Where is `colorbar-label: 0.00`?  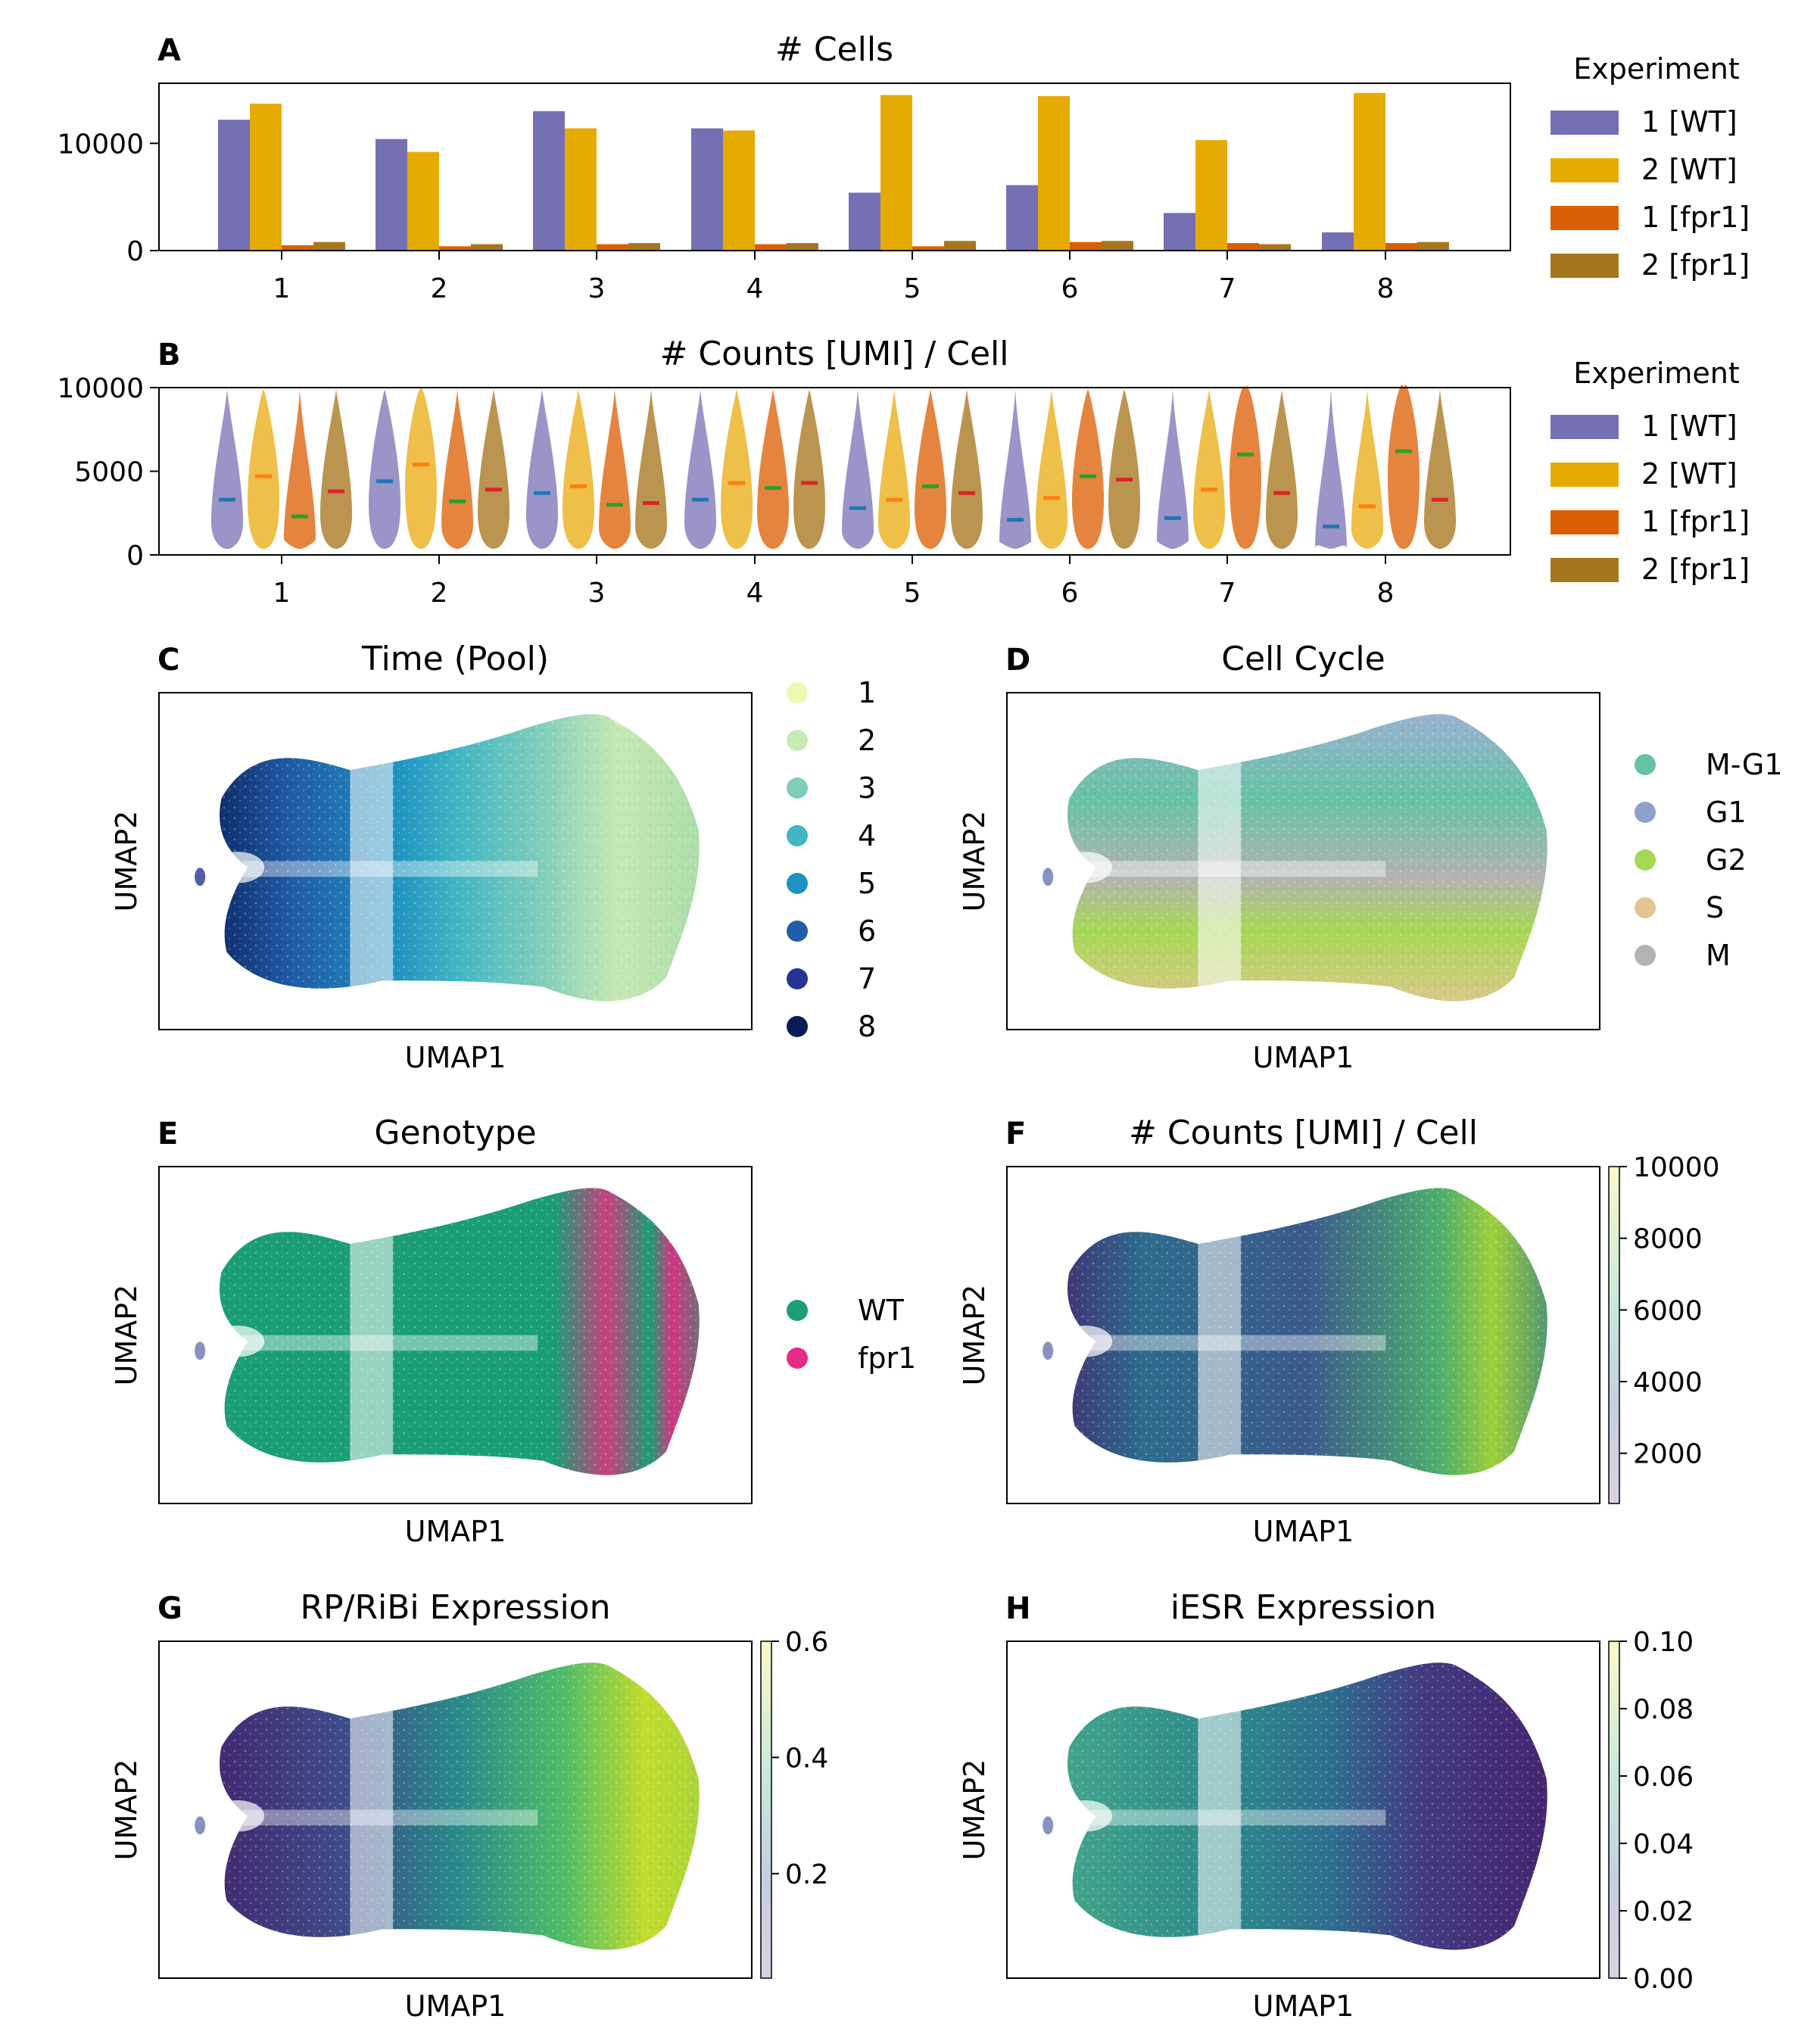 colorbar-label: 0.00 is located at coordinates (1663, 1980).